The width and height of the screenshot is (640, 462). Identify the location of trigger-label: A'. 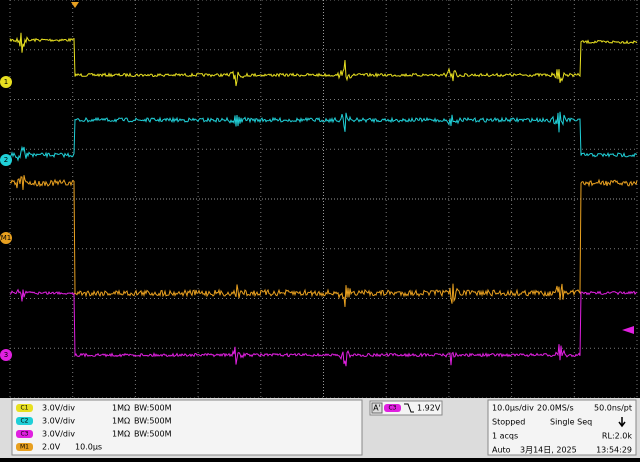
(377, 408).